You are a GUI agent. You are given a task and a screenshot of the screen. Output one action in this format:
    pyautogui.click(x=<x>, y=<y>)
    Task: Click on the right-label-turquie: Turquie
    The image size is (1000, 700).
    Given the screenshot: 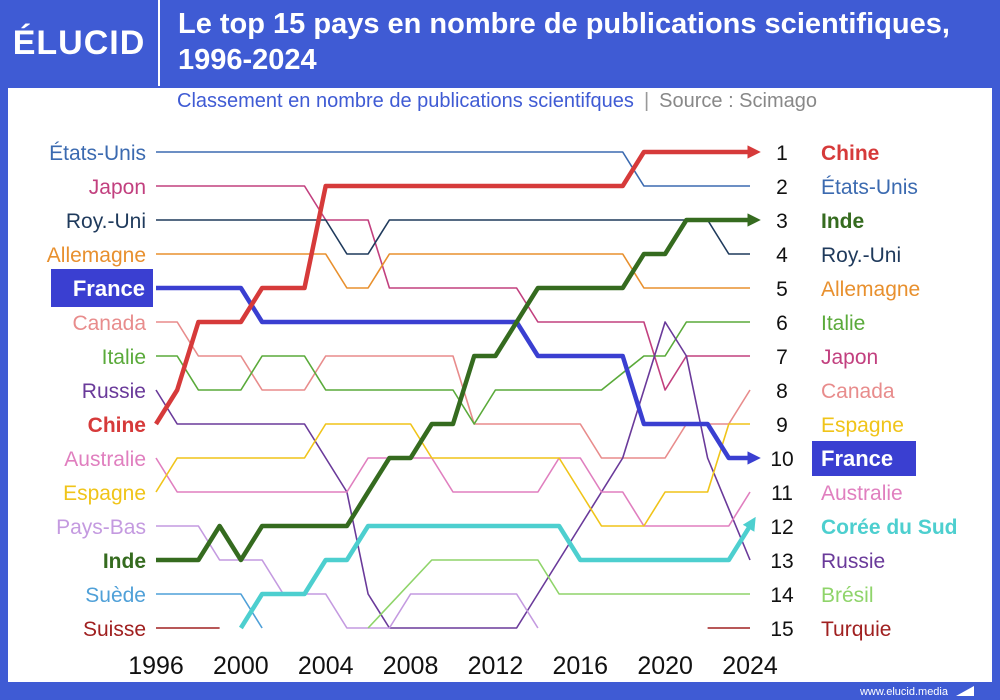 What is the action you would take?
    pyautogui.click(x=856, y=629)
    